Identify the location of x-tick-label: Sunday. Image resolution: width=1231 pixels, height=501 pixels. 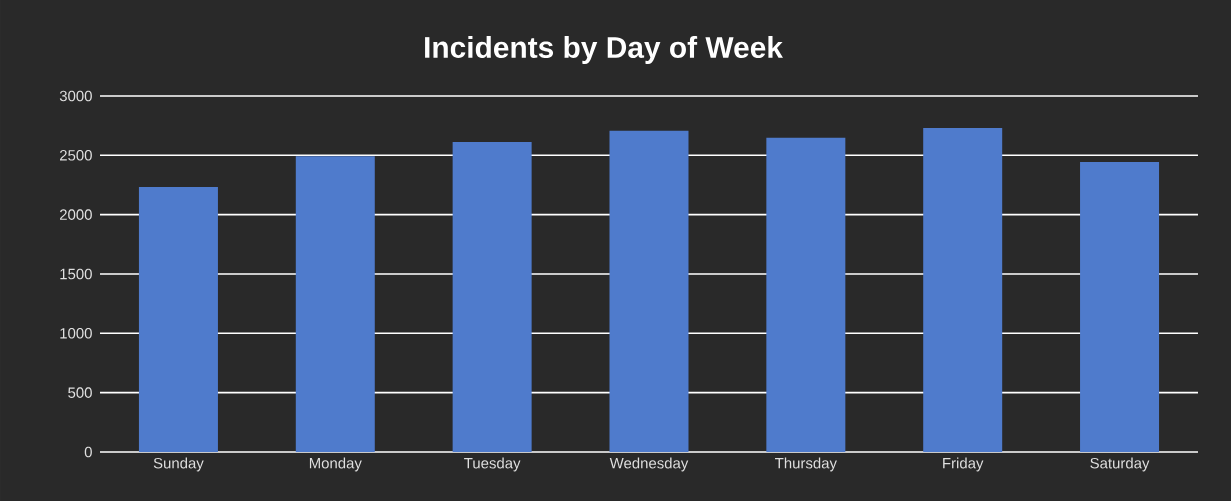
(178, 464).